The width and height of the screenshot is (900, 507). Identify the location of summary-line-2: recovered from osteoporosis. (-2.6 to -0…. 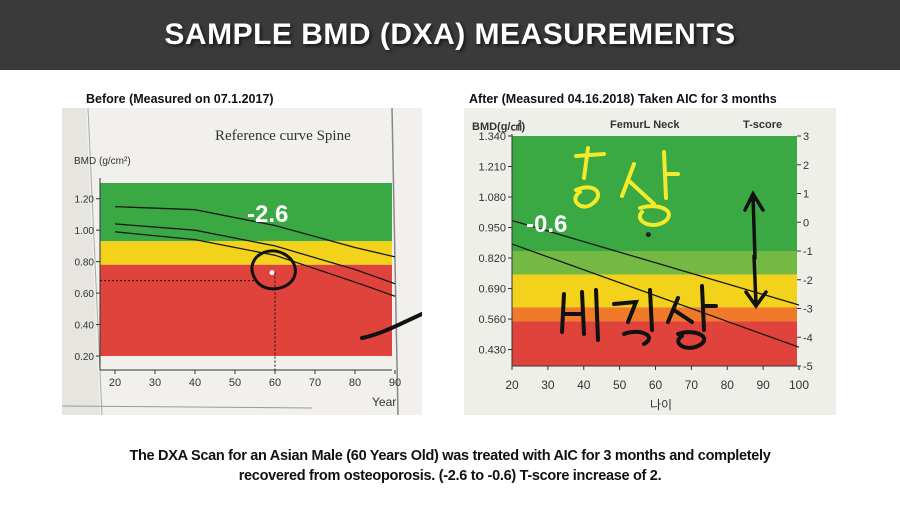
(450, 476).